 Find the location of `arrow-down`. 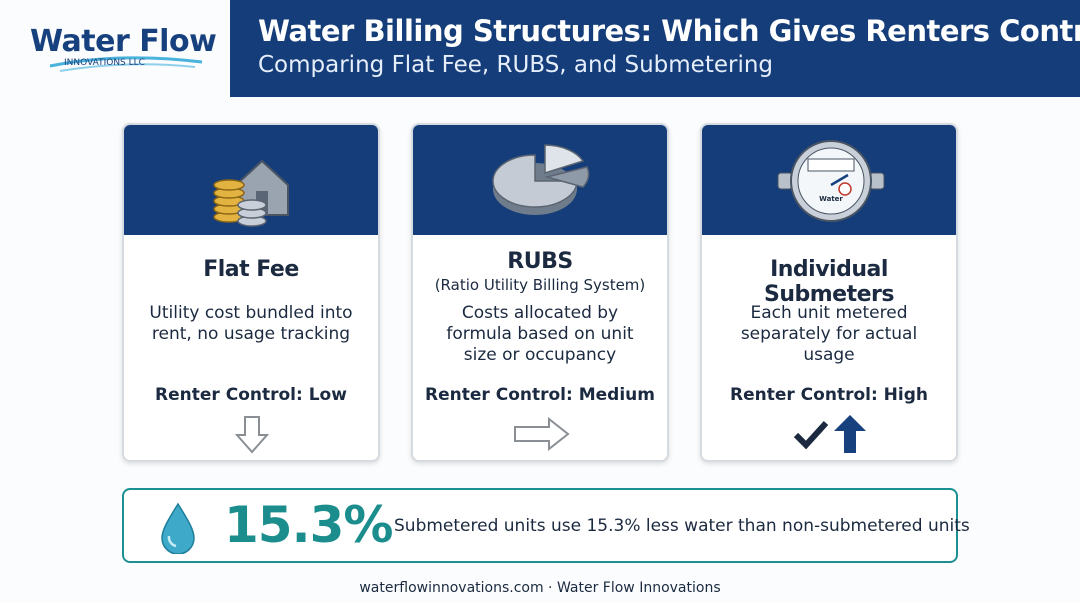

arrow-down is located at coordinates (252, 435).